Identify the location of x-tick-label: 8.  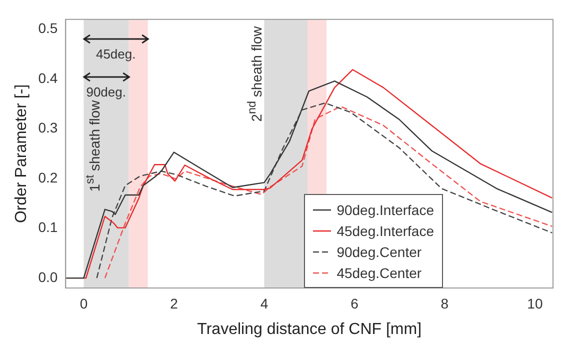
(444, 303).